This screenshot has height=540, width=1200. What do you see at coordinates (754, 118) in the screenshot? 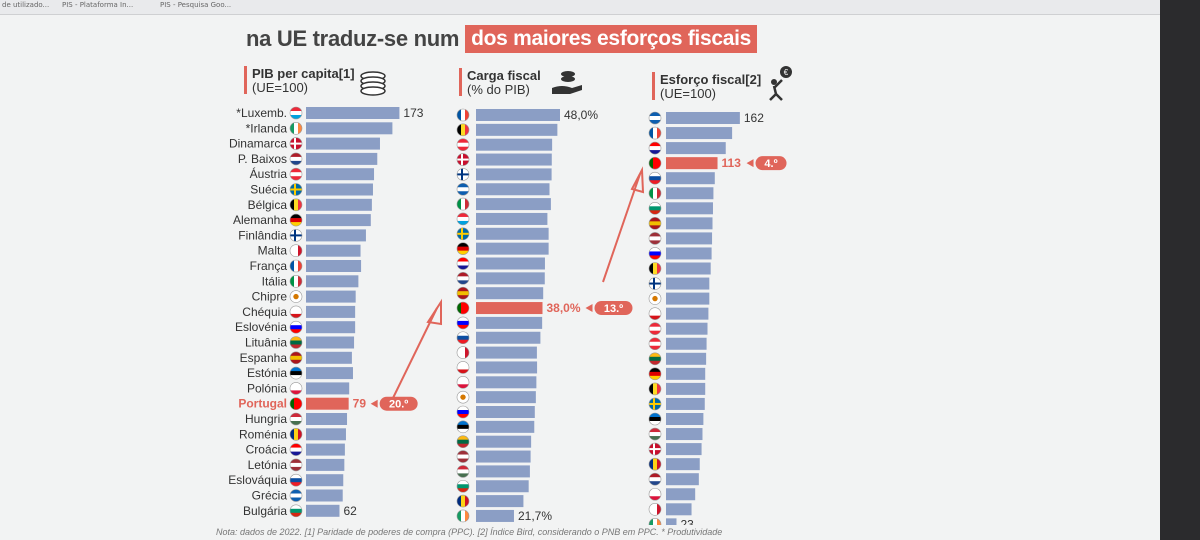
I see `value-label-2-0: 162` at bounding box center [754, 118].